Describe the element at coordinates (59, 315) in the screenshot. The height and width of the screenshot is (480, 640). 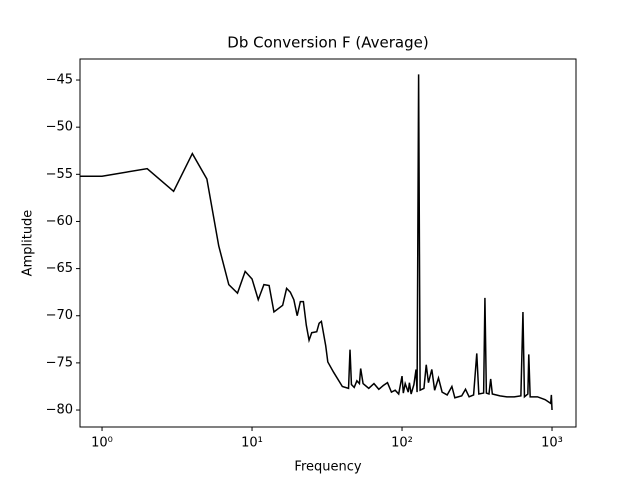
I see `y-tick-label: −70` at that location.